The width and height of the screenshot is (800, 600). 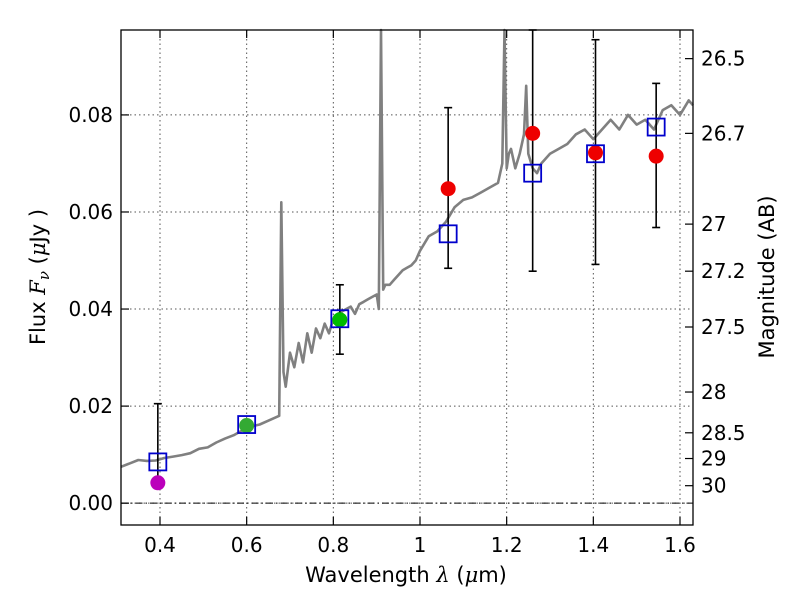 I want to click on x-axis-label: Wavelength λ (μm), so click(x=406, y=575).